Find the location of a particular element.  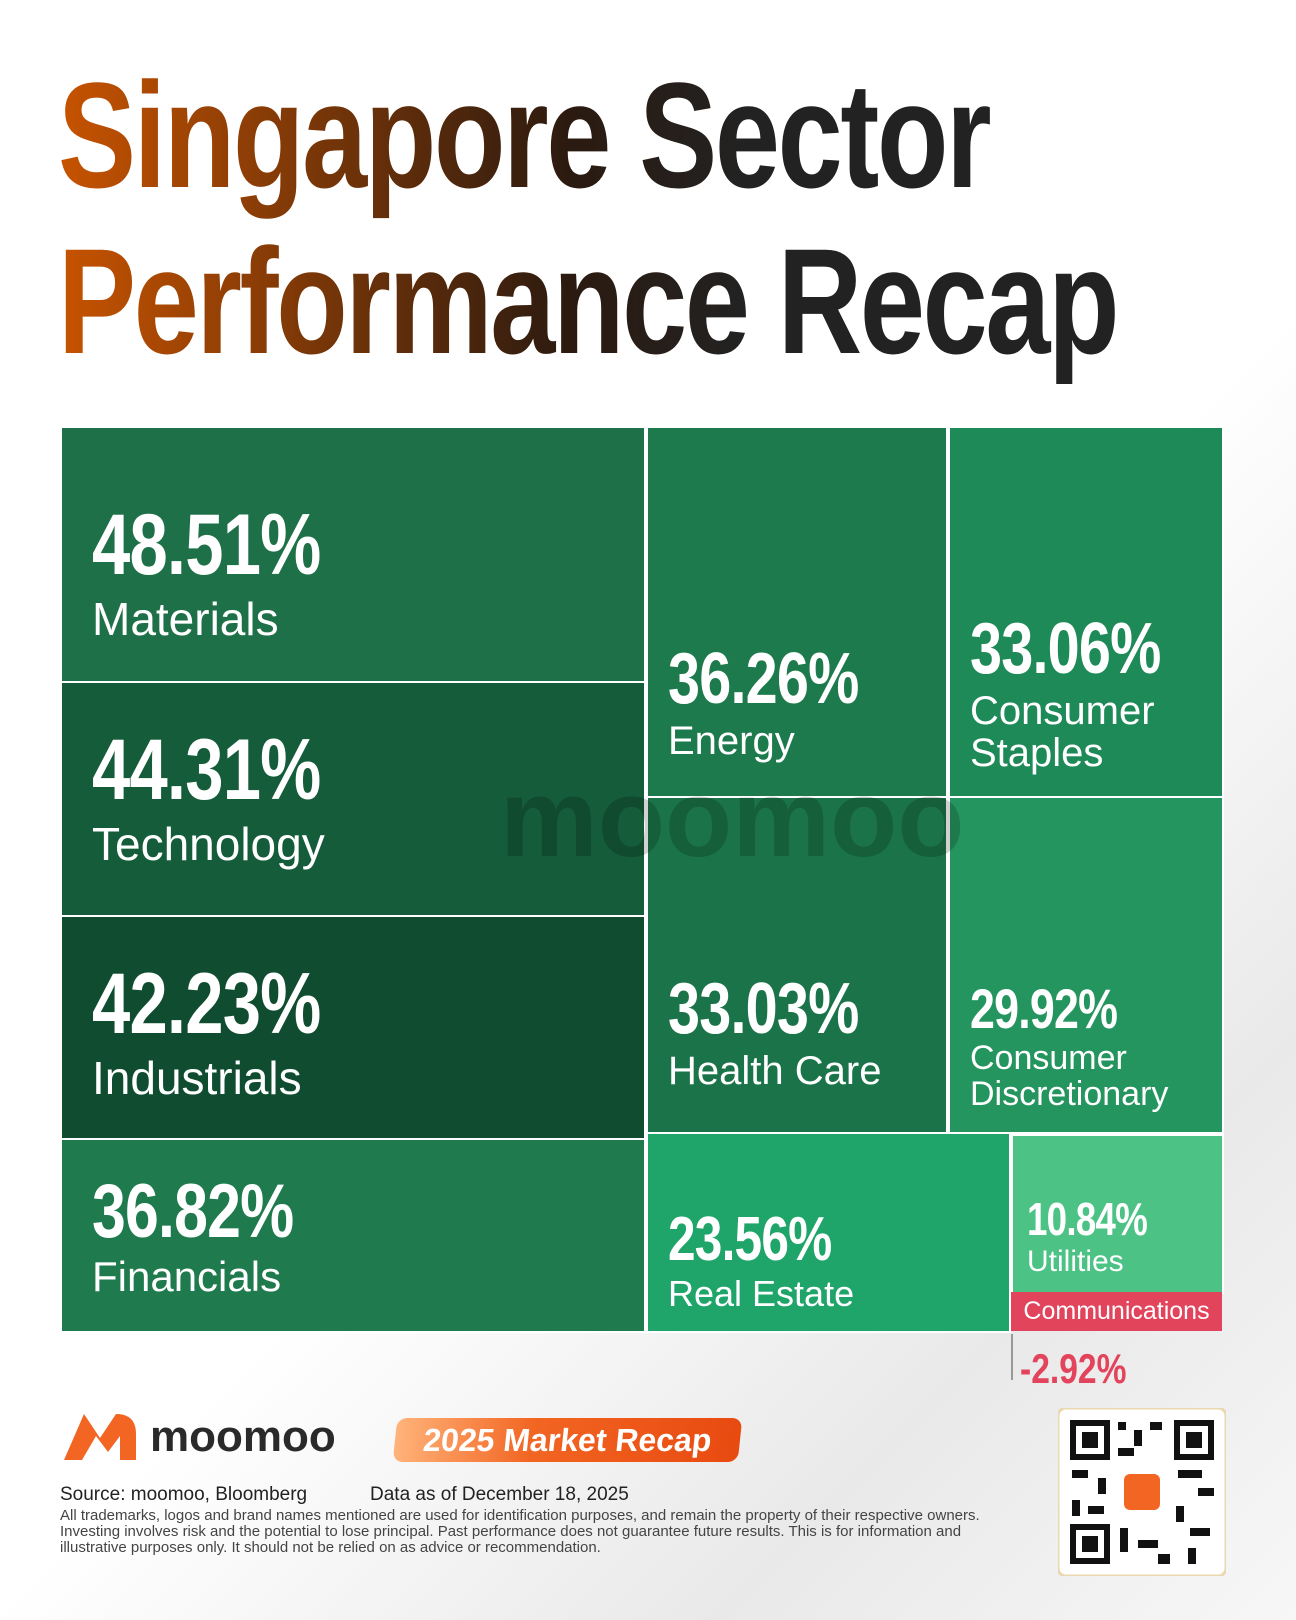

category-label: Consumer Staples is located at coordinates (1062, 732).